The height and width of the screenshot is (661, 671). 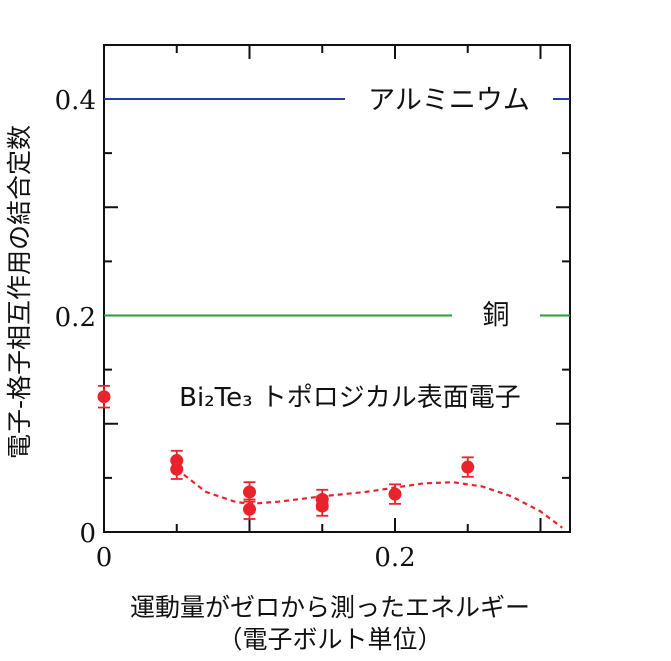 I want to click on data-points, so click(x=286, y=452).